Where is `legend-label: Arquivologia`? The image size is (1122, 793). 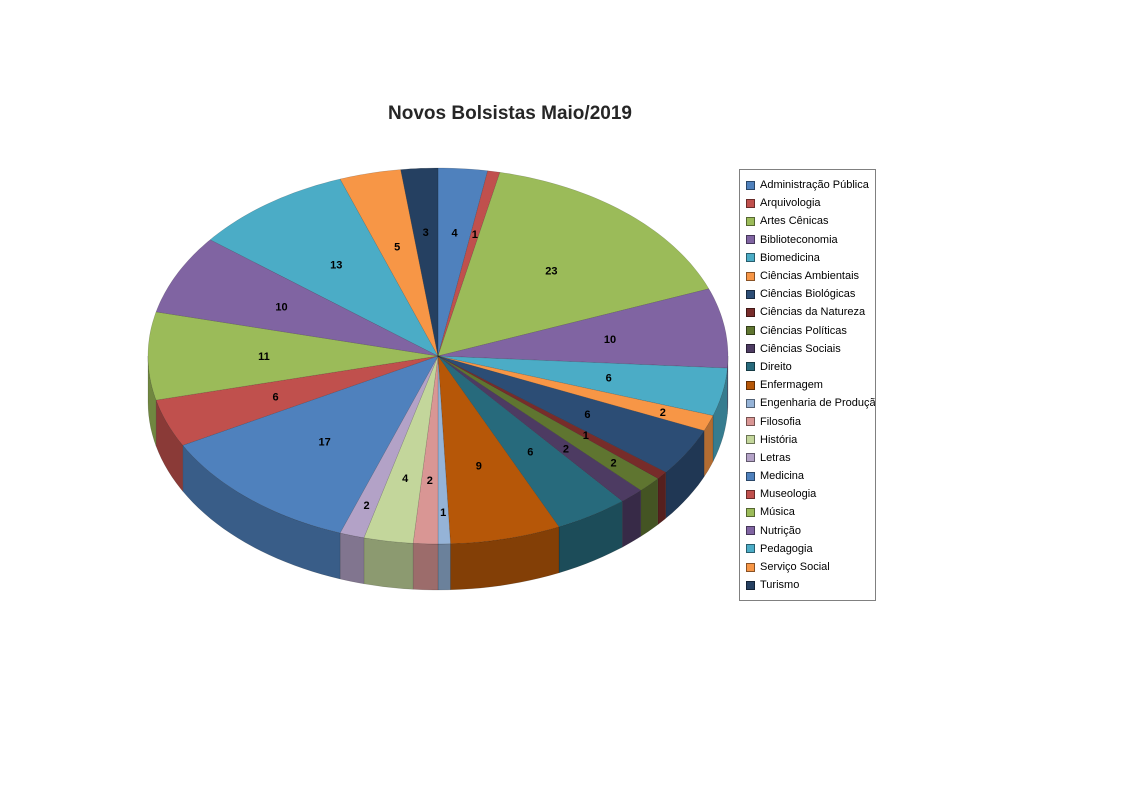 legend-label: Arquivologia is located at coordinates (790, 203).